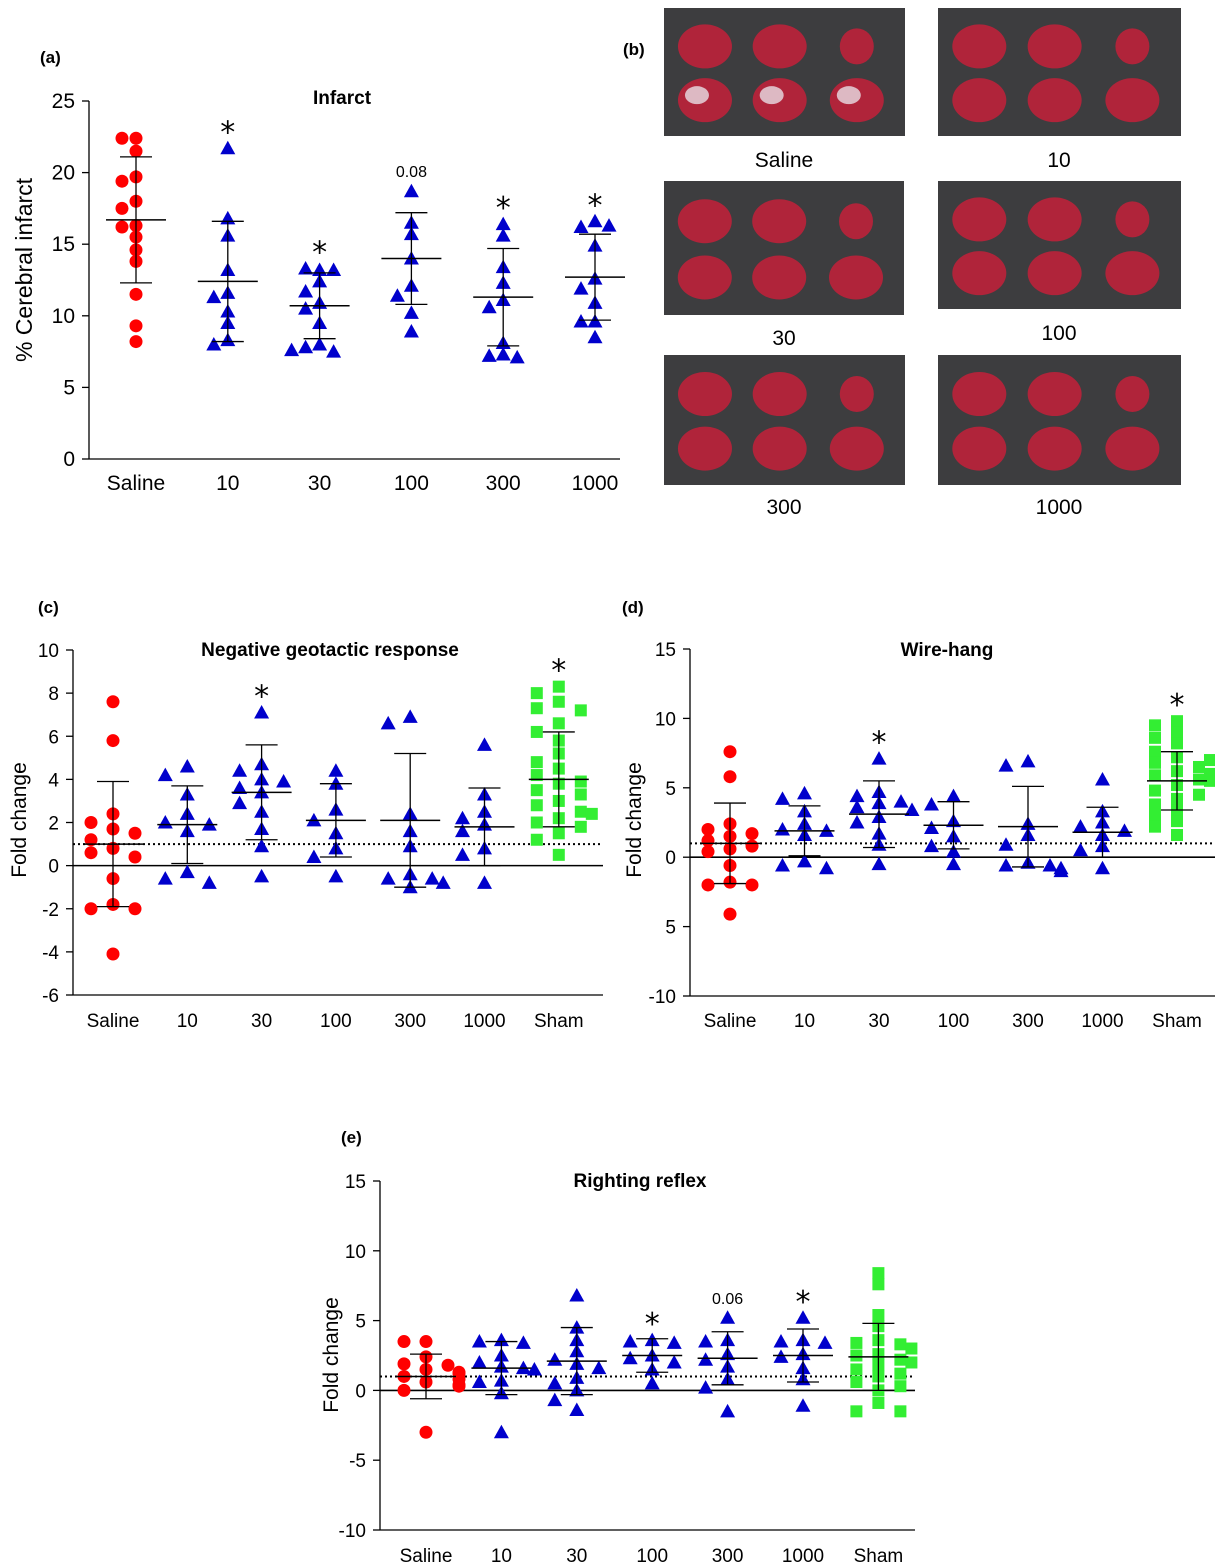  I want to click on x-tick-label: 10, so click(501, 1556).